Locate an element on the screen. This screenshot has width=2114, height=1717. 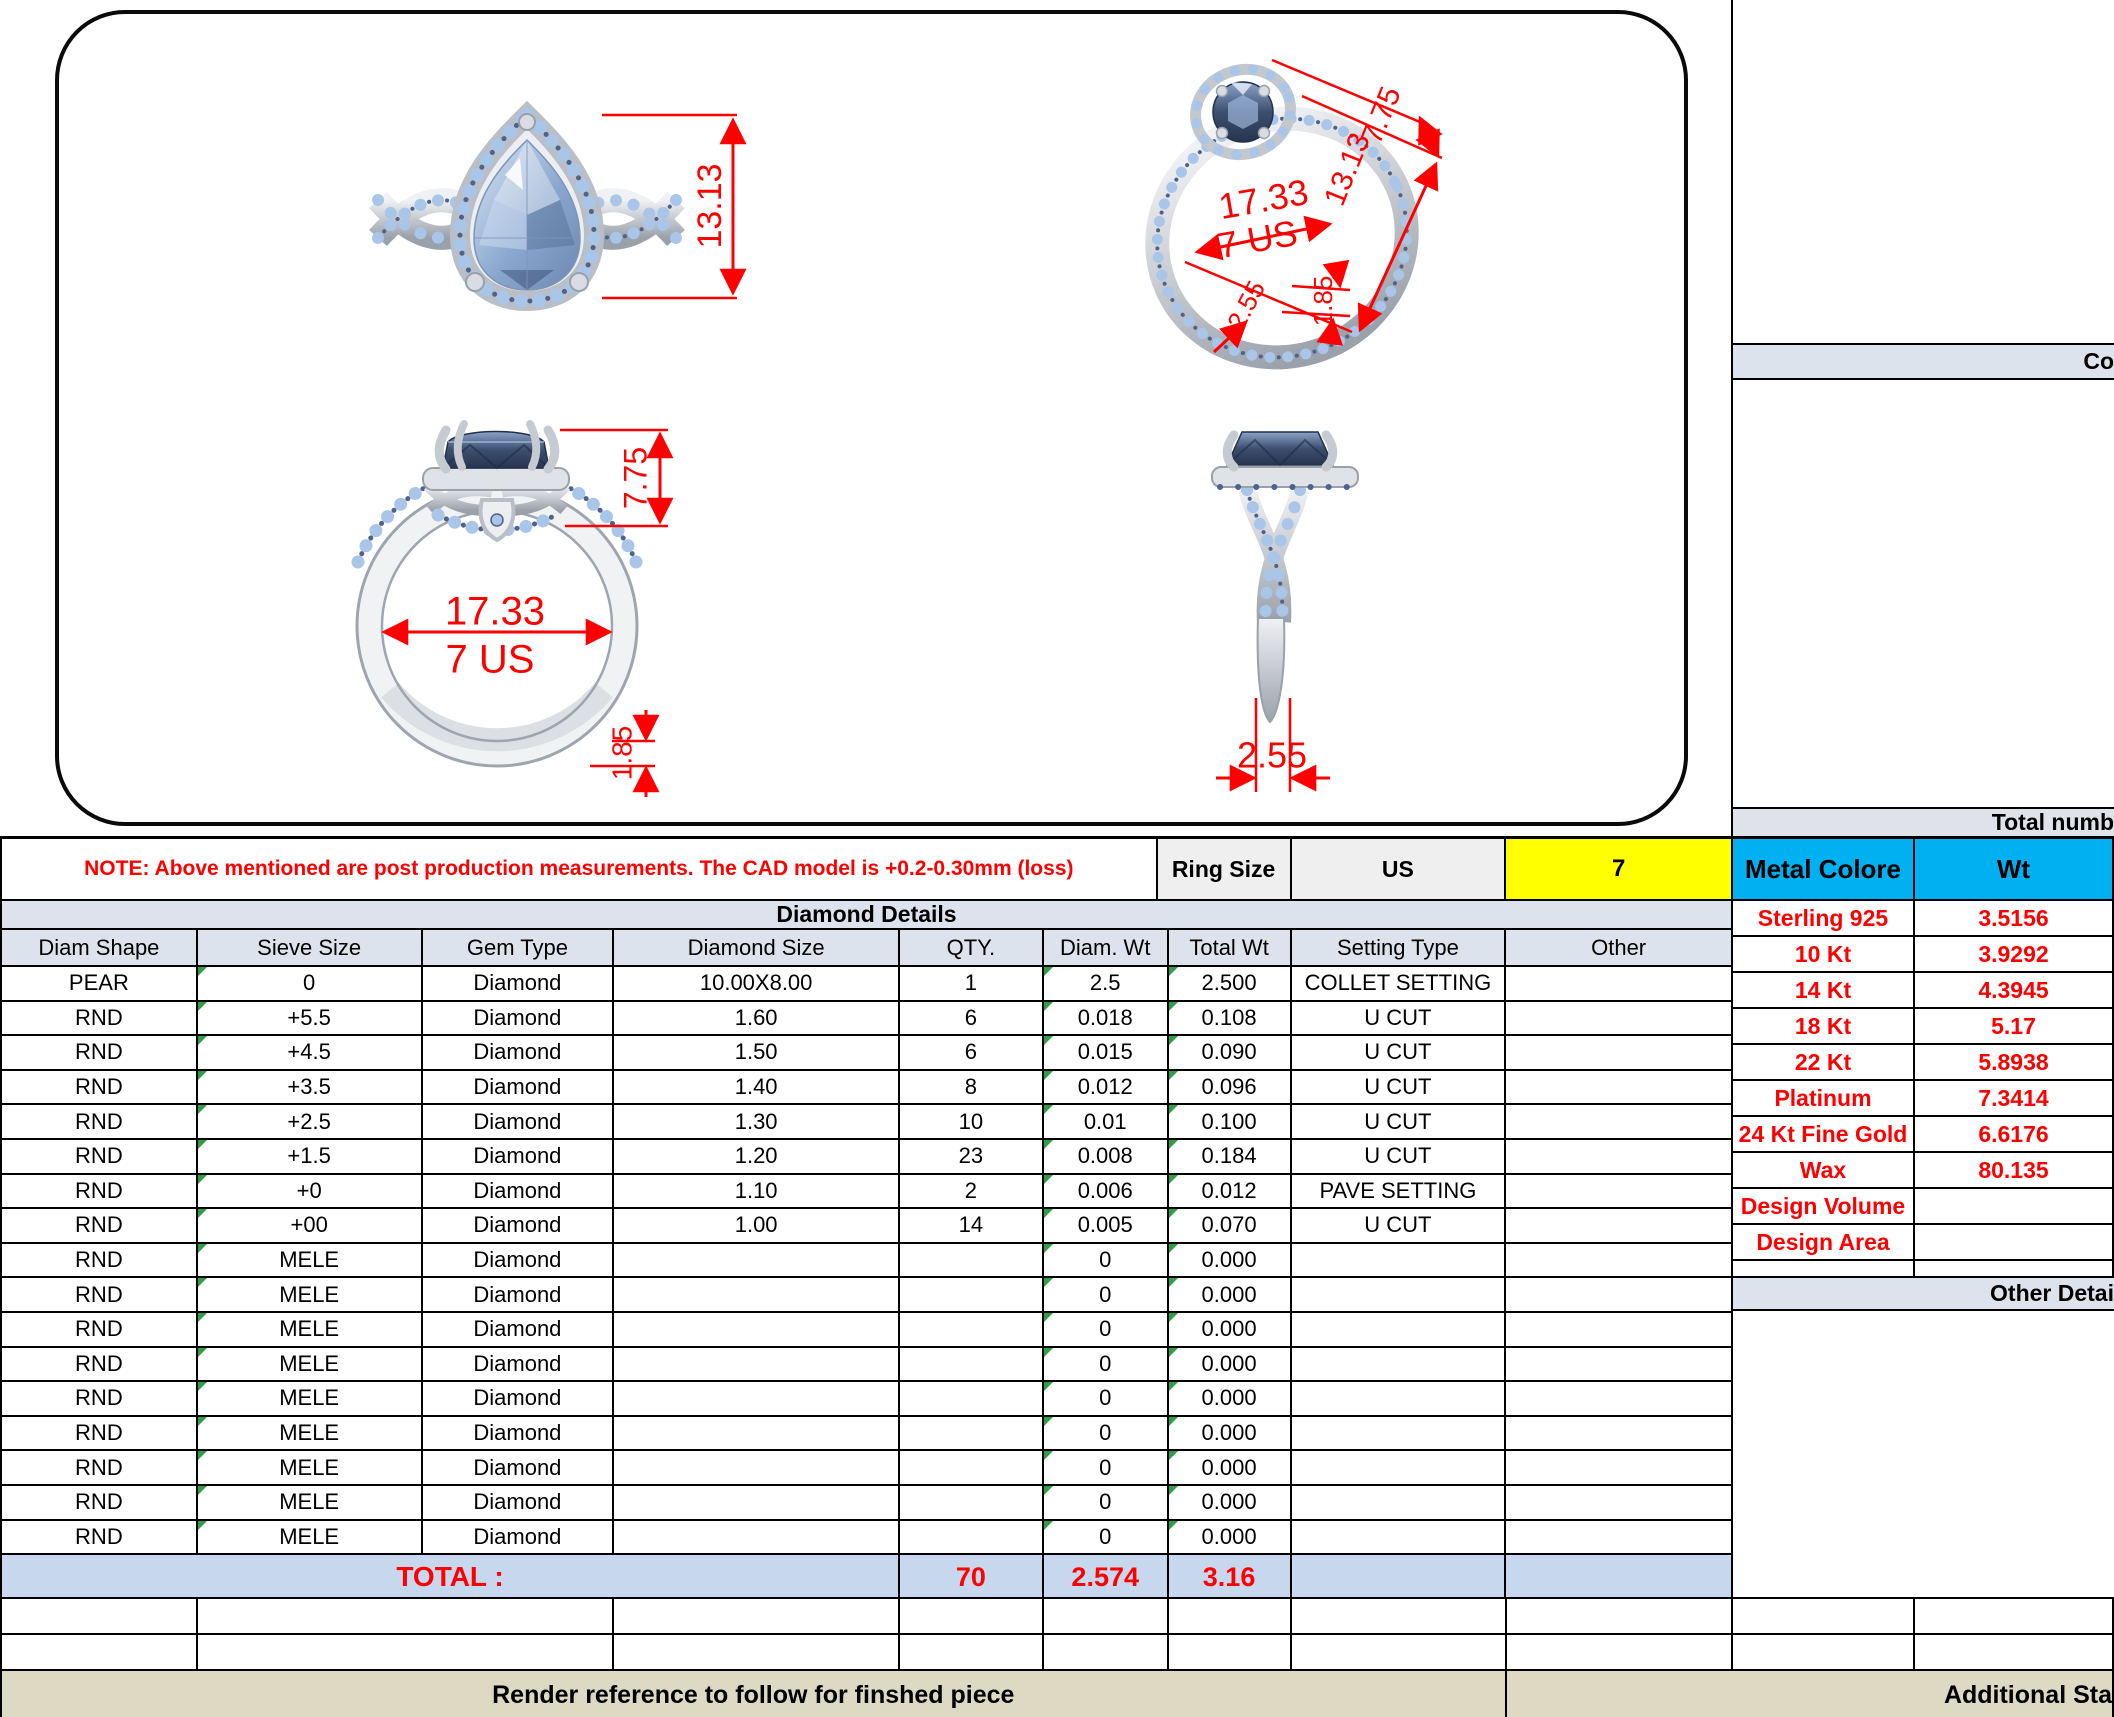
metal-weight: 7.3414 is located at coordinates (2014, 1099).